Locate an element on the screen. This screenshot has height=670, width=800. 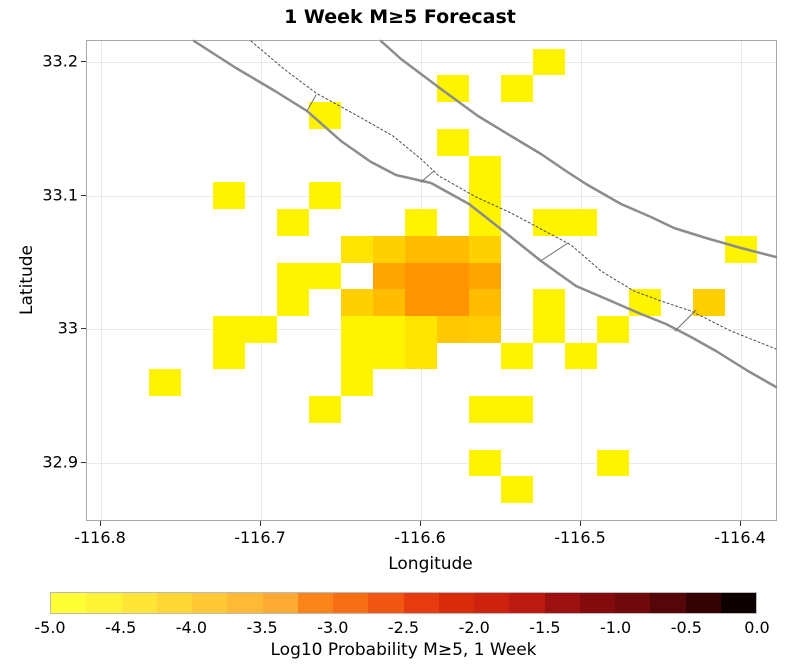
colorbar is located at coordinates (403, 603).